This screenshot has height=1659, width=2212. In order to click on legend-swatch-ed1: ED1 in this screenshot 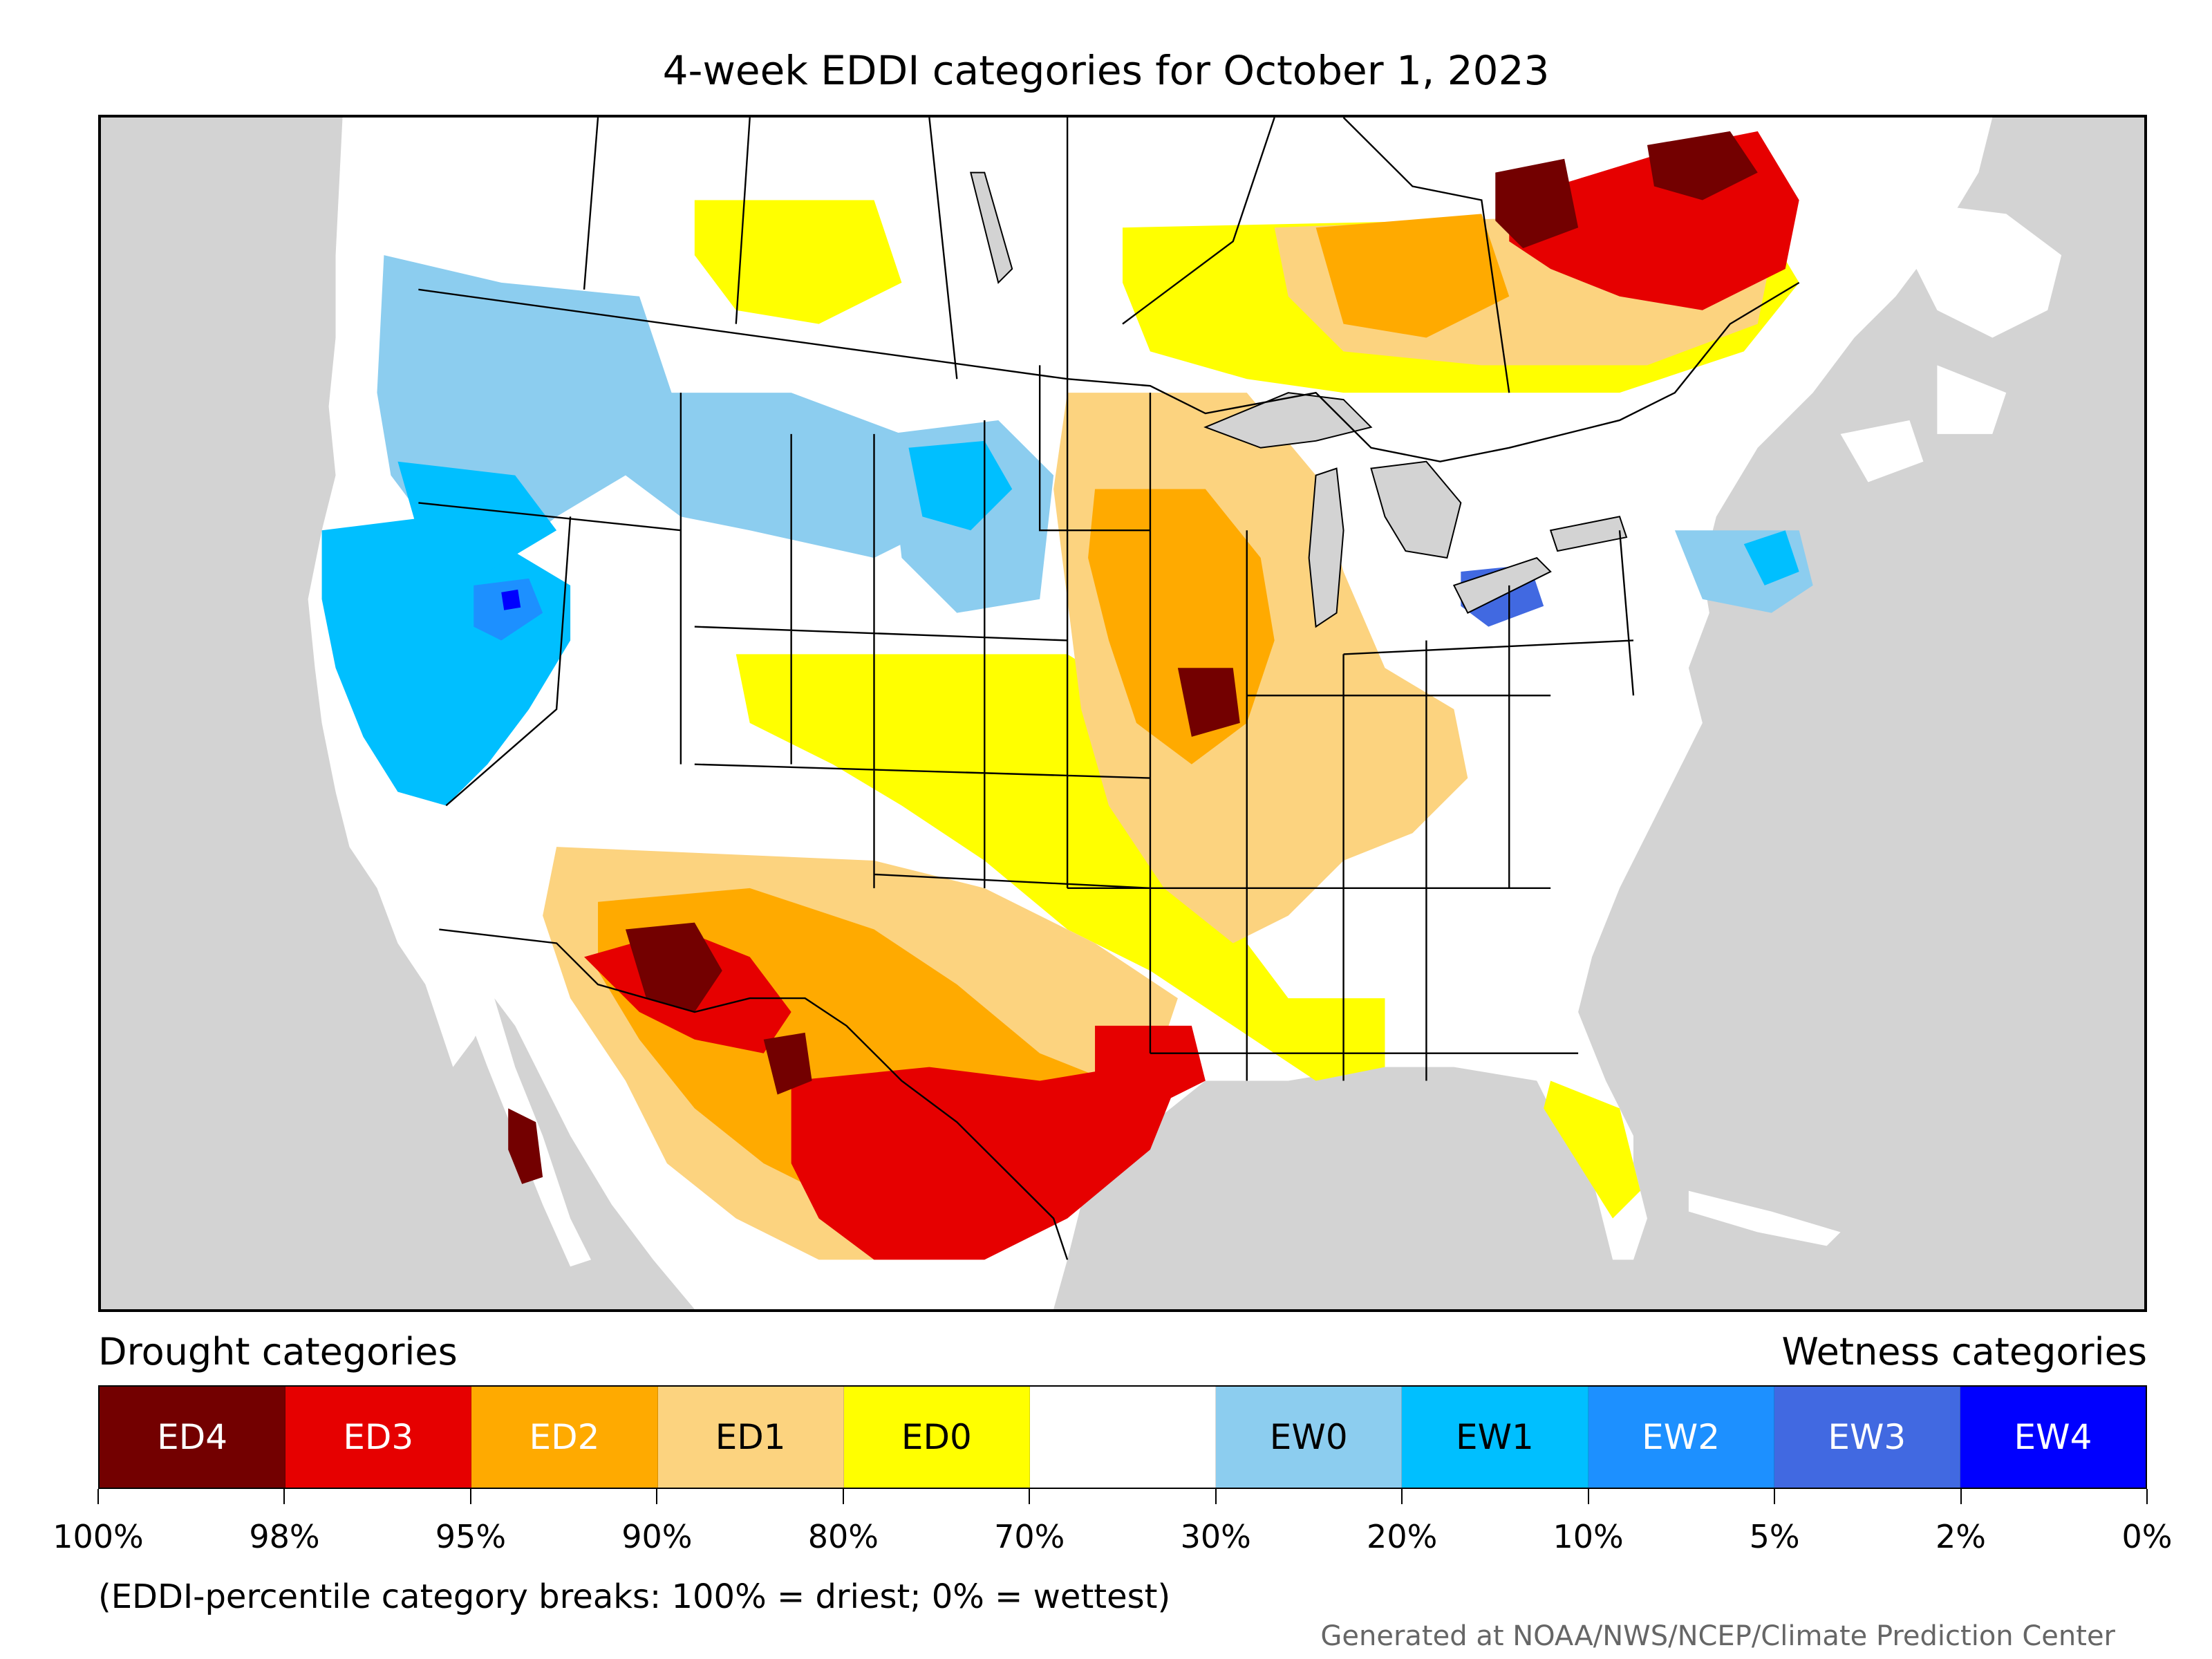, I will do `click(751, 1437)`.